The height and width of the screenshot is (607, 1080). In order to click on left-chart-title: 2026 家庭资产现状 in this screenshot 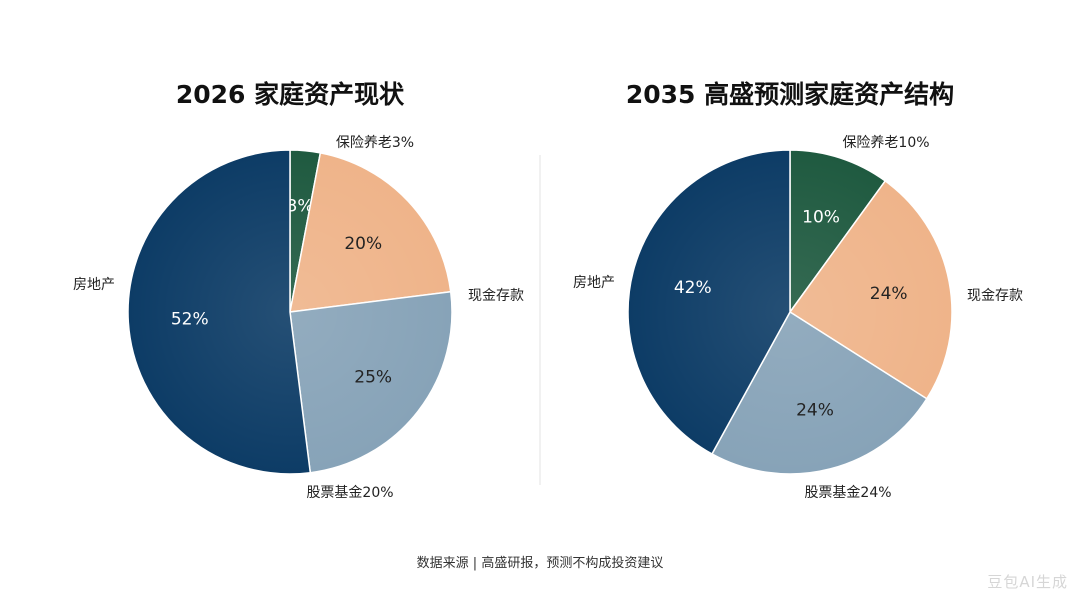, I will do `click(290, 94)`.